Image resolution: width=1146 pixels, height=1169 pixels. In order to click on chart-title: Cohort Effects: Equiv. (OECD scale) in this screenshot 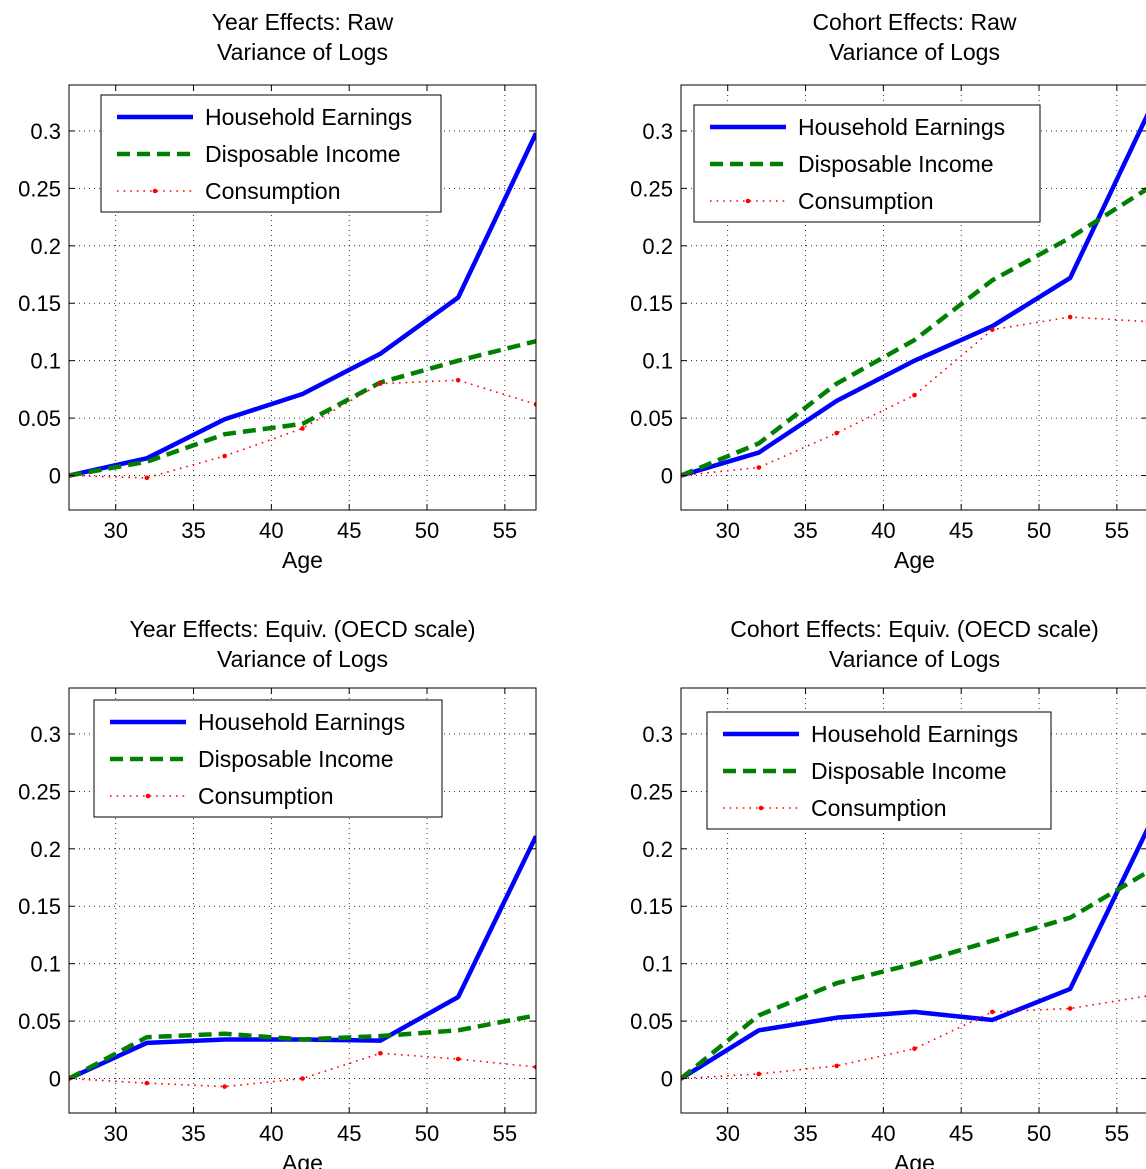, I will do `click(914, 629)`.